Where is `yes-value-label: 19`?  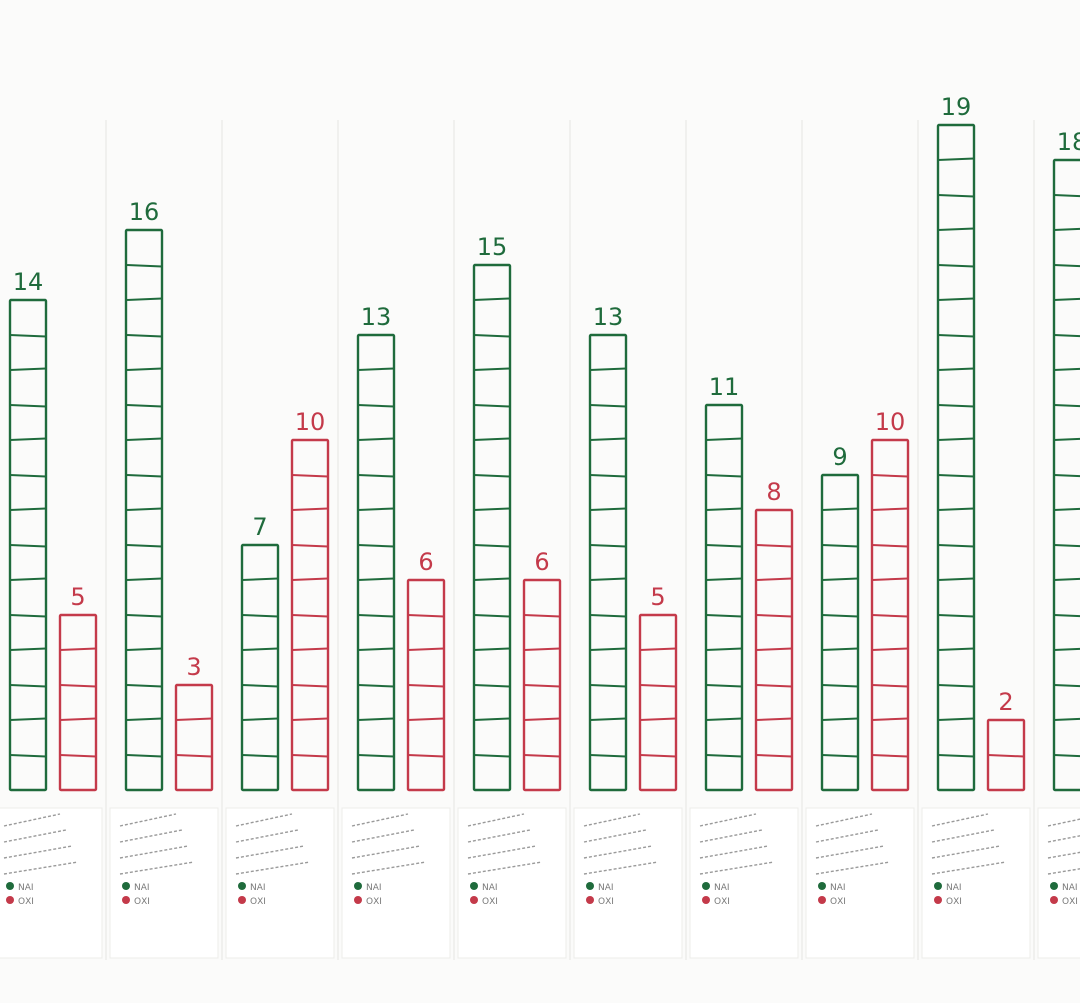
yes-value-label: 19 is located at coordinates (956, 107).